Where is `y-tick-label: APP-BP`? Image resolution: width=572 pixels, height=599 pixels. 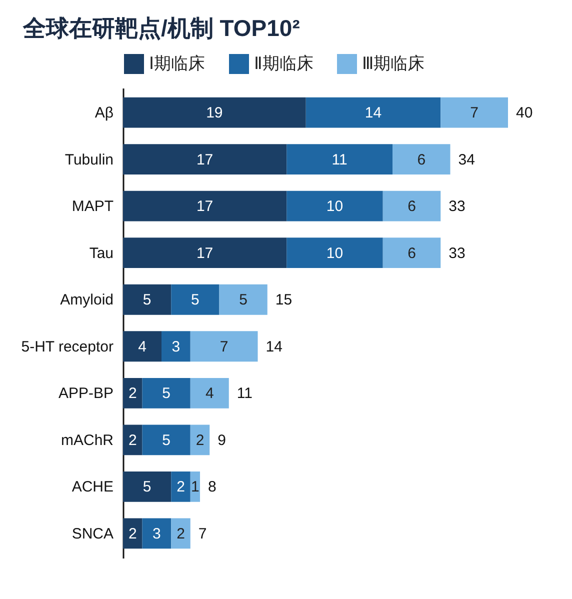
y-tick-label: APP-BP is located at coordinates (86, 393).